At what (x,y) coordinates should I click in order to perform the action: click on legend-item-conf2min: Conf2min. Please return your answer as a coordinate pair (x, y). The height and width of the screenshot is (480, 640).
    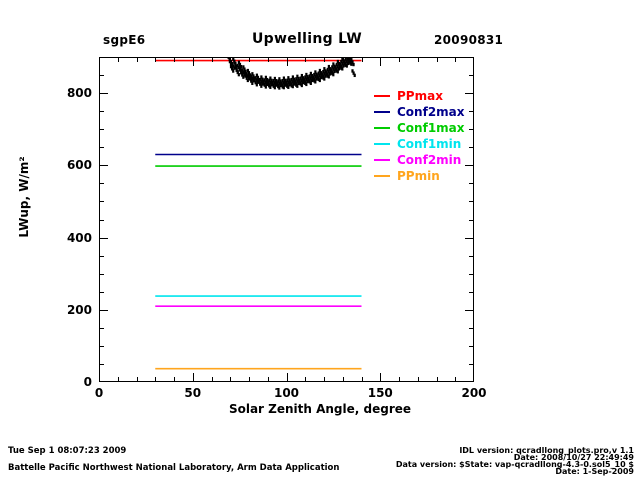
    Looking at the image, I should click on (419, 160).